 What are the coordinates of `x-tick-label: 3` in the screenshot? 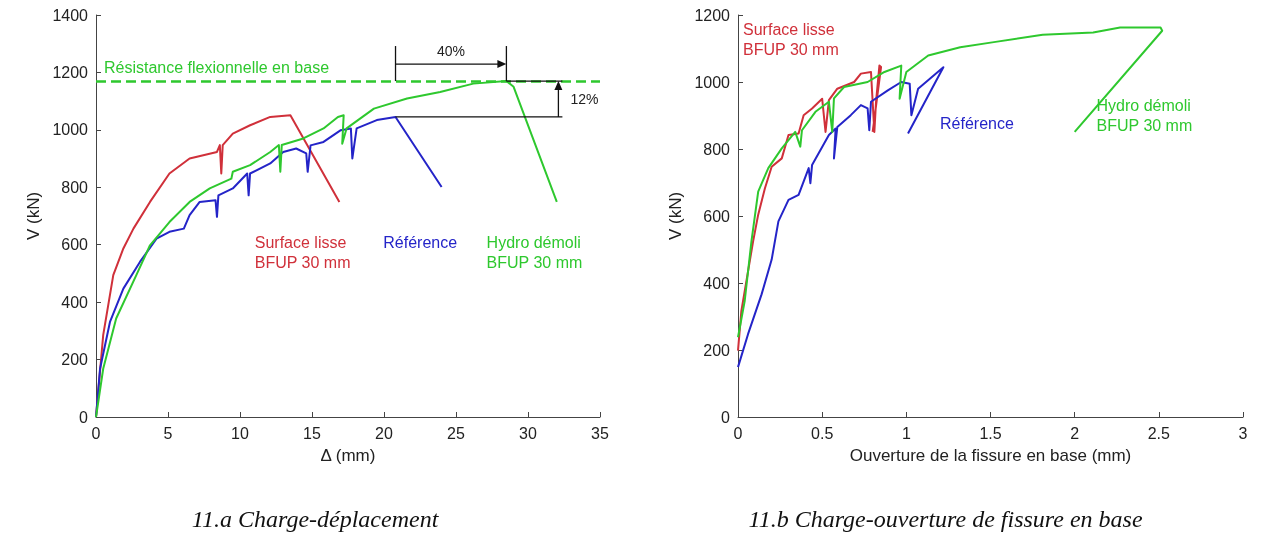 It's located at (1243, 433).